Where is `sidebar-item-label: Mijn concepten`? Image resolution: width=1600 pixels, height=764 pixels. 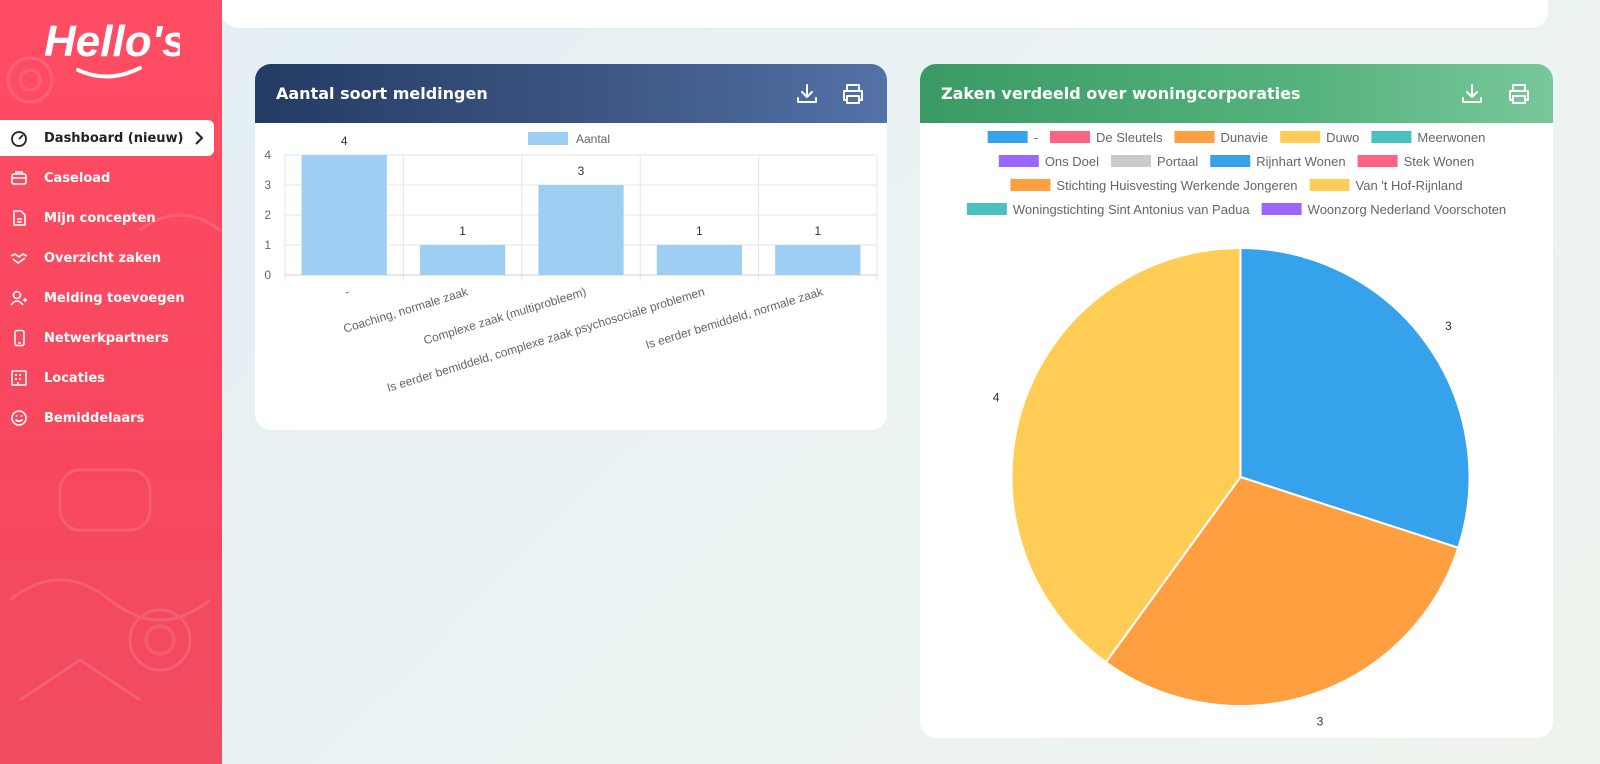 sidebar-item-label: Mijn concepten is located at coordinates (100, 218).